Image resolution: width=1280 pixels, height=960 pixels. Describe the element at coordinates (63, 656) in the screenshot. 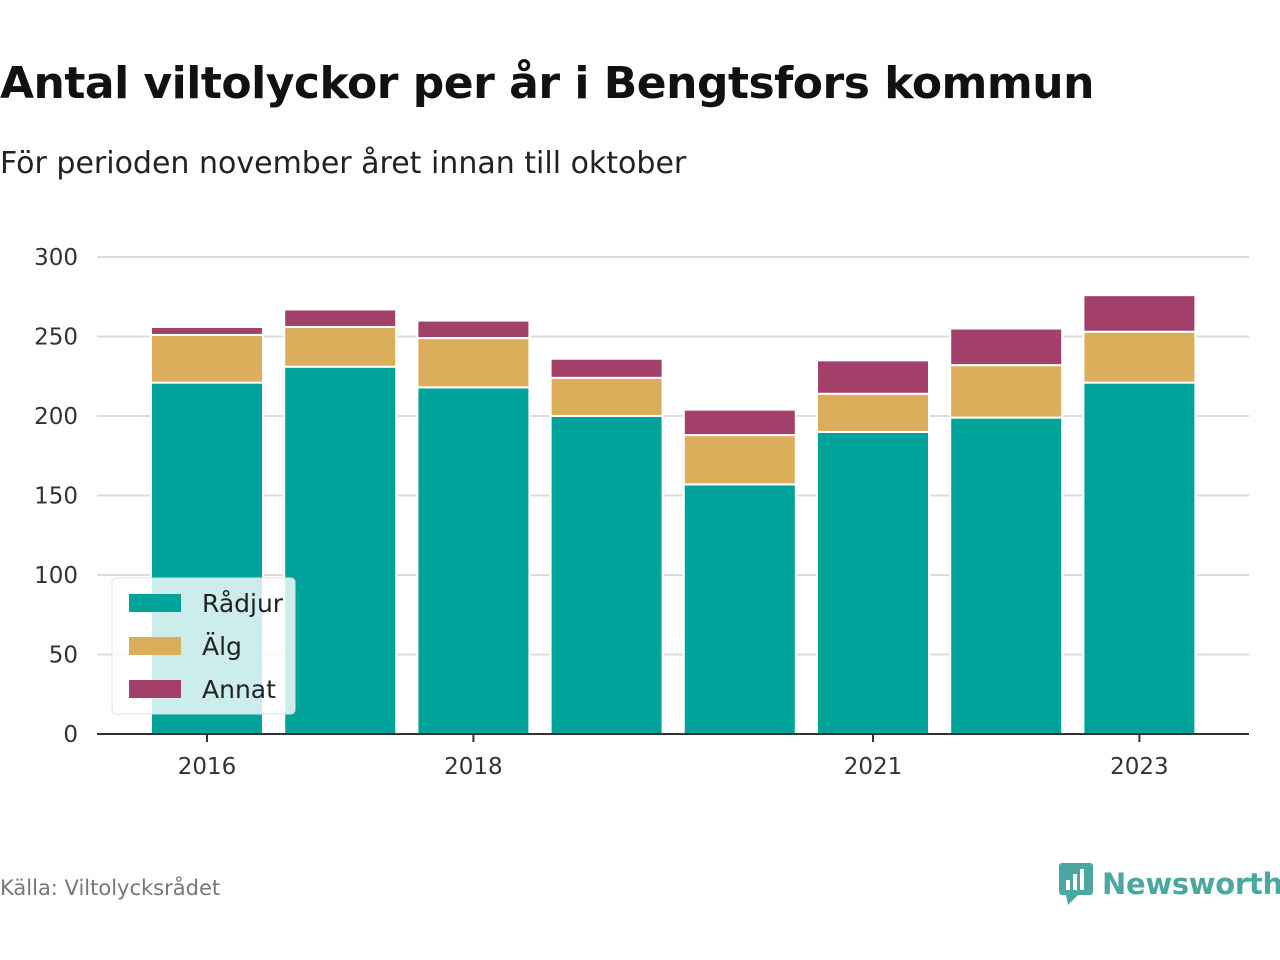

I see `y-tick-label: 50` at that location.